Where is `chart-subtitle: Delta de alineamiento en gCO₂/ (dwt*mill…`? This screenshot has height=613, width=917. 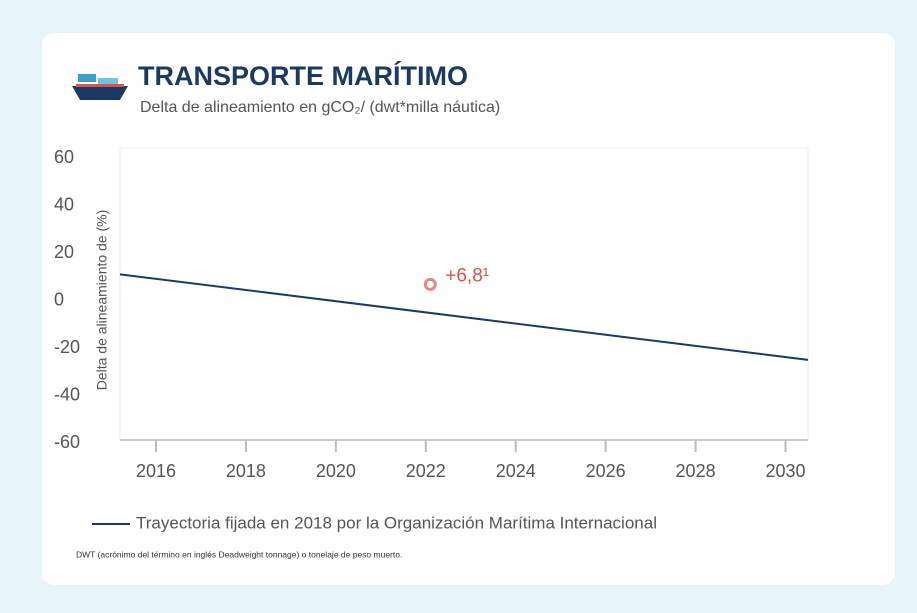
chart-subtitle: Delta de alineamiento en gCO₂/ (dwt*mill… is located at coordinates (320, 107).